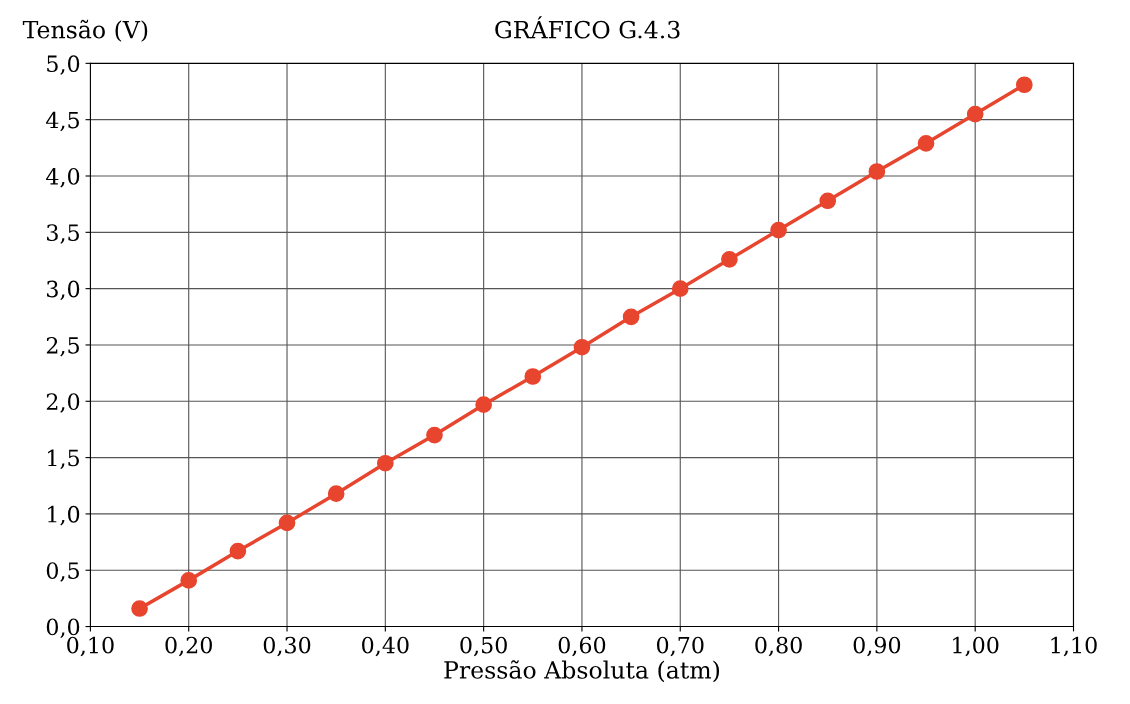  Describe the element at coordinates (483, 646) in the screenshot. I see `x-tick-label: 0,50` at that location.